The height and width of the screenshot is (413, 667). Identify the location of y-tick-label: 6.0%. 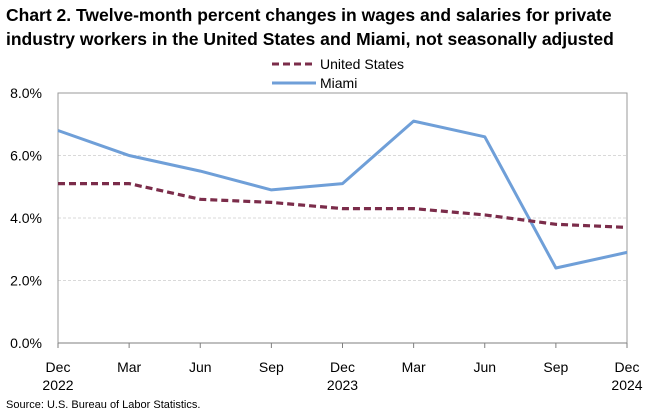
(26, 156).